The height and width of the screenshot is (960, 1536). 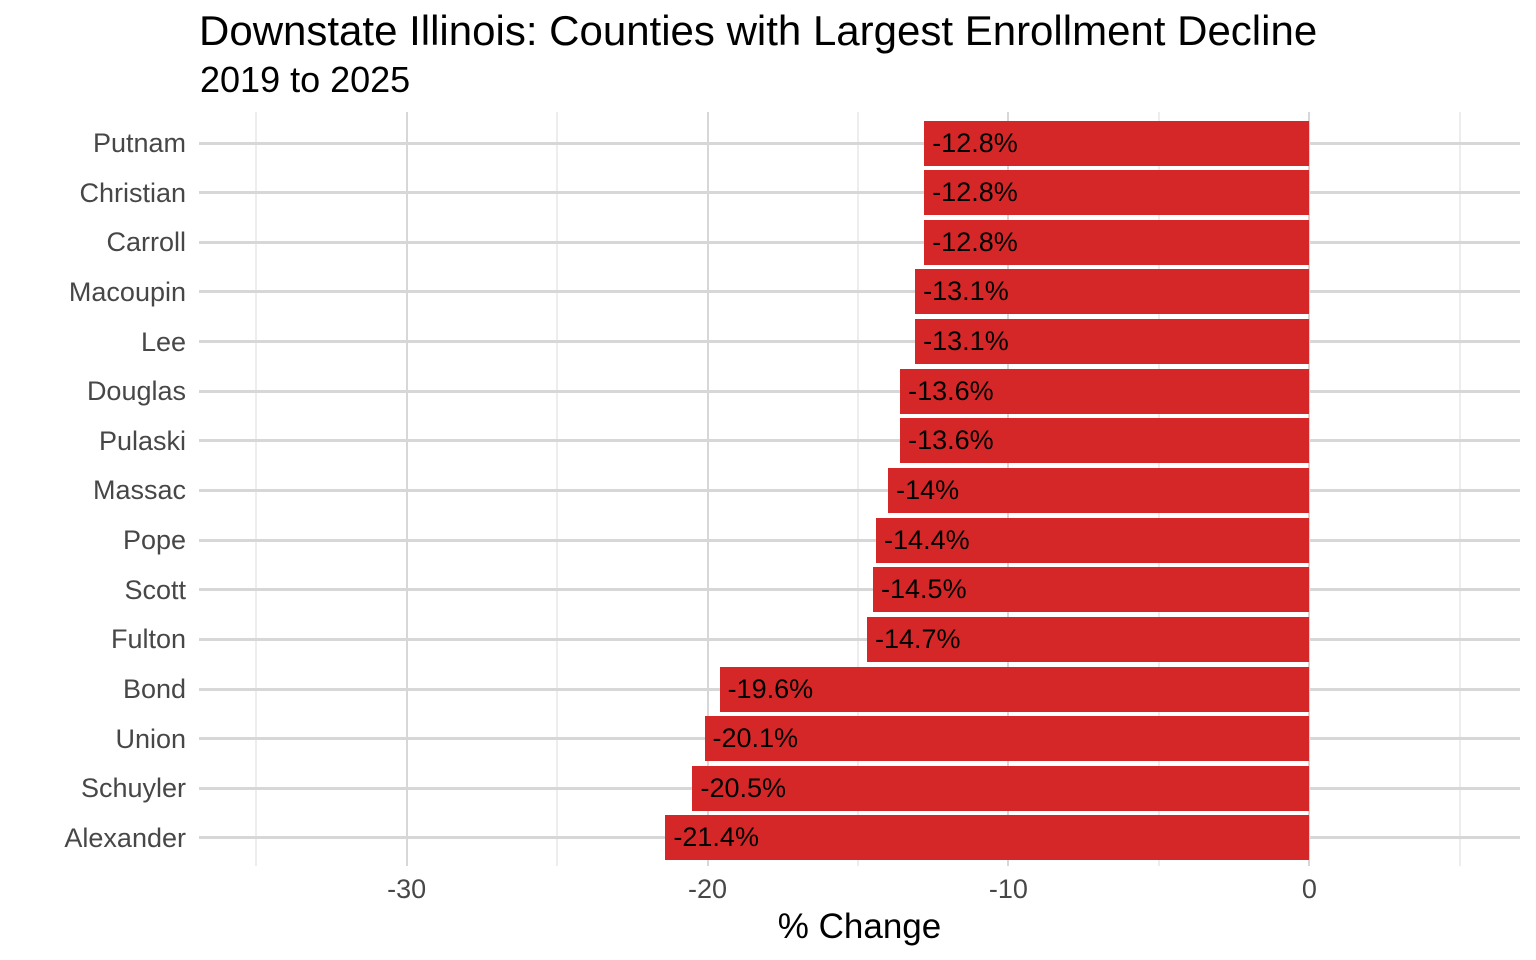 What do you see at coordinates (1001, 788) in the screenshot?
I see `bar-schuyler: -20.5%` at bounding box center [1001, 788].